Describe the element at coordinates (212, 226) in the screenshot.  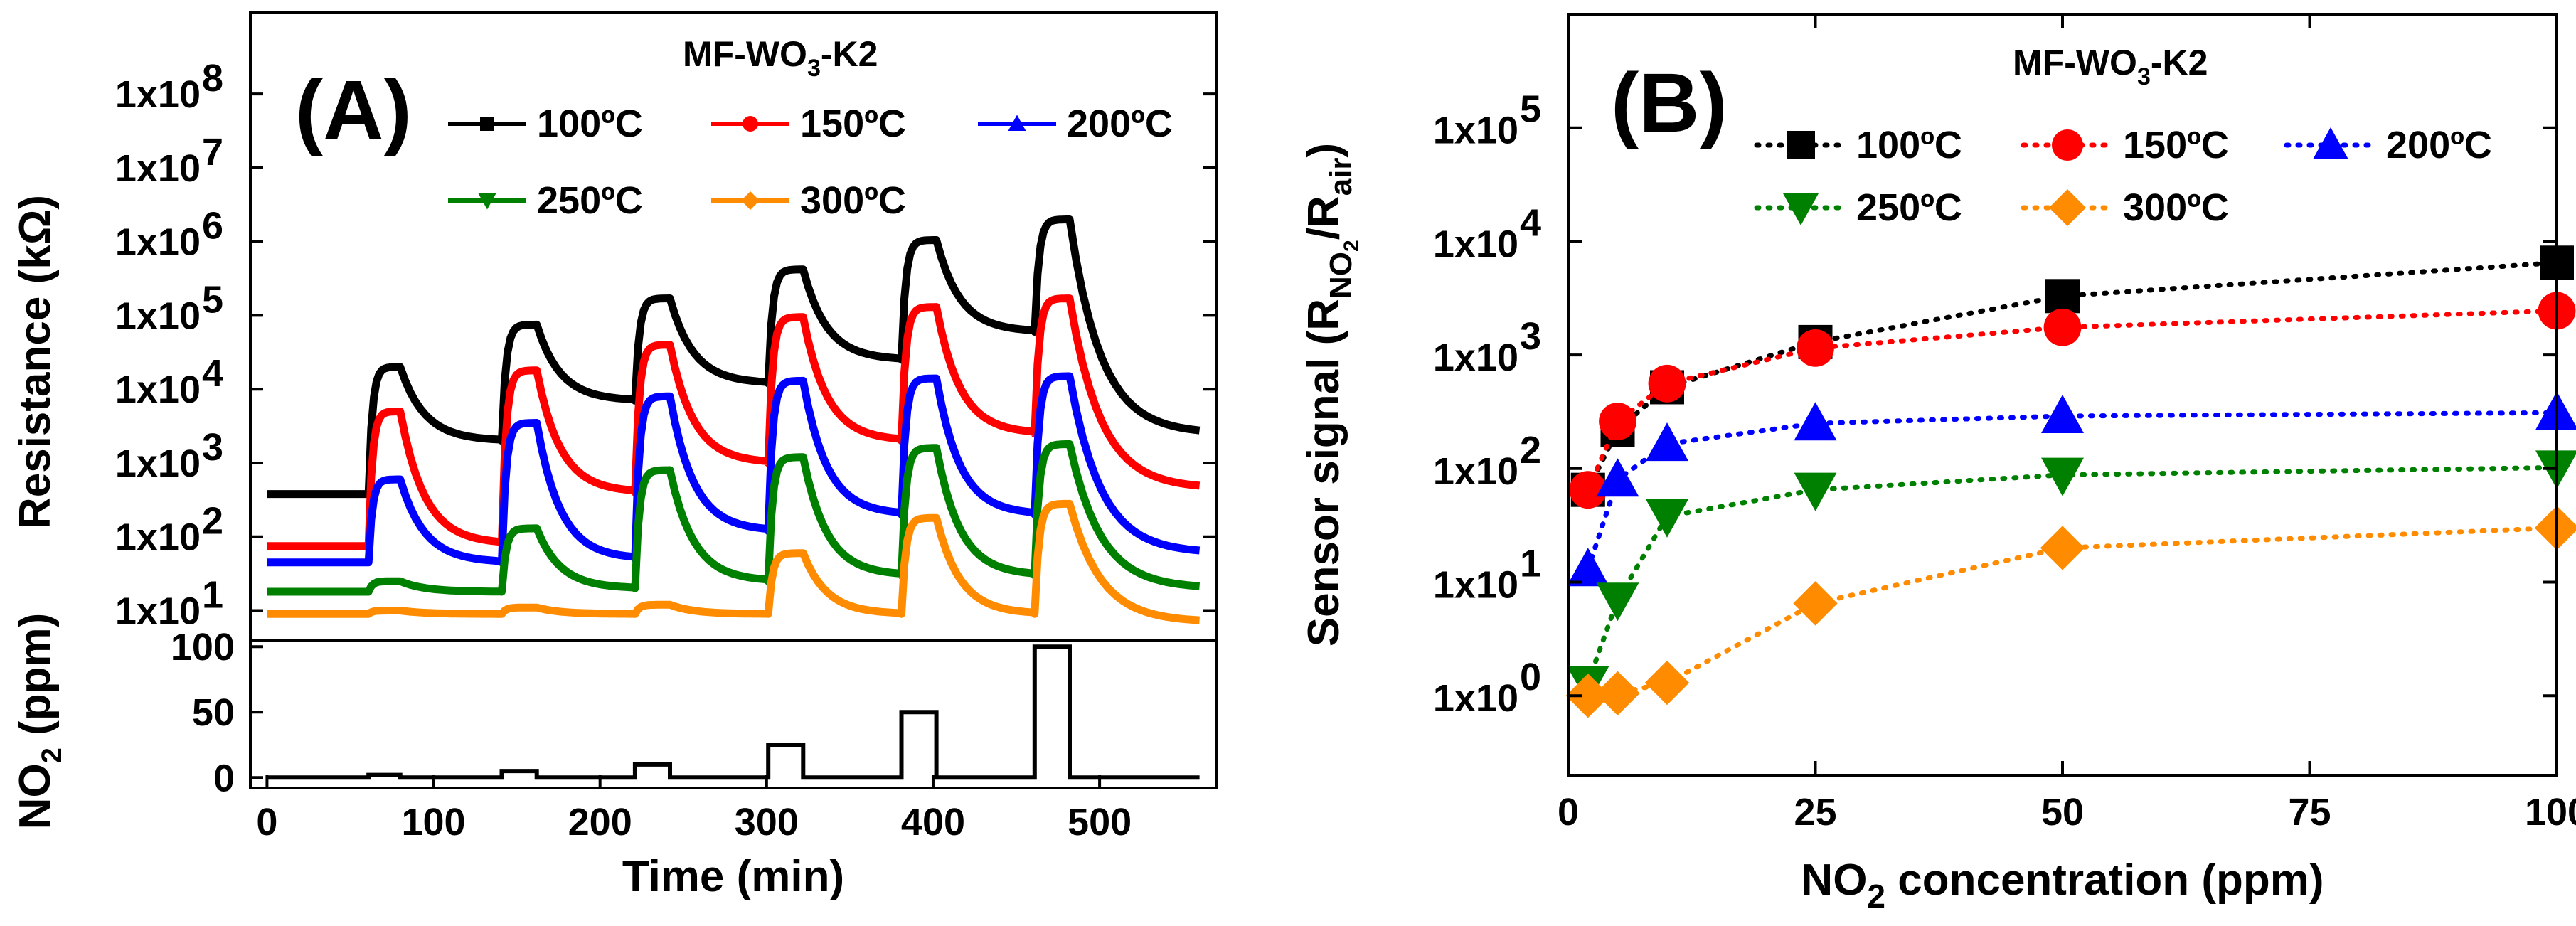
I see `y-tick-sup-a-5: 6` at that location.